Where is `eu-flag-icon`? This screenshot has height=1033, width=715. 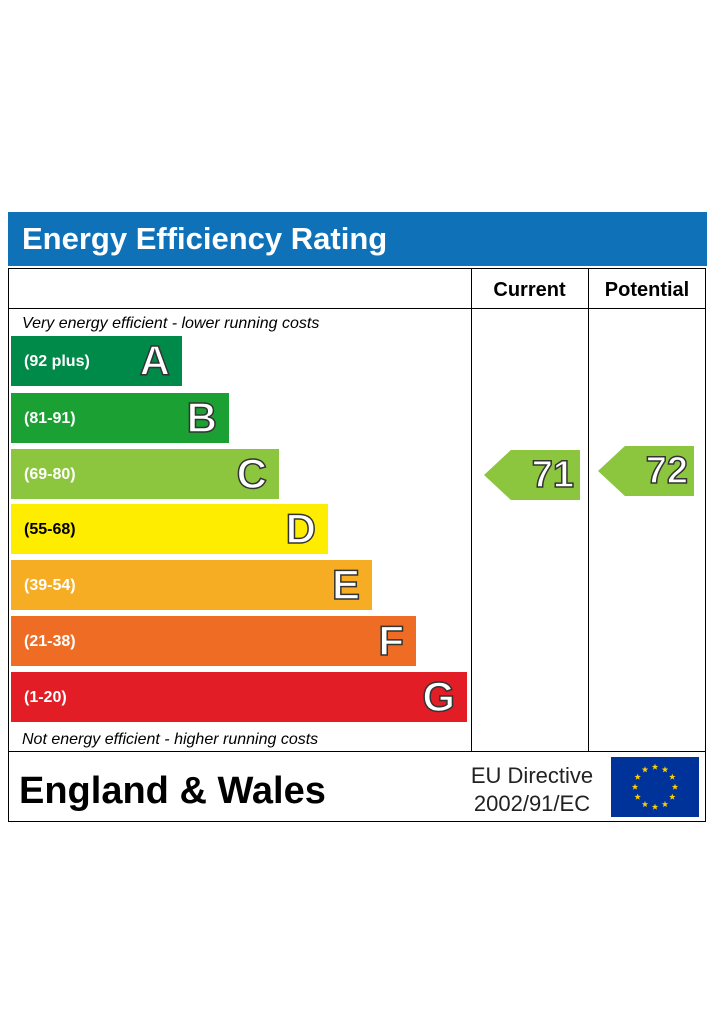 eu-flag-icon is located at coordinates (655, 787).